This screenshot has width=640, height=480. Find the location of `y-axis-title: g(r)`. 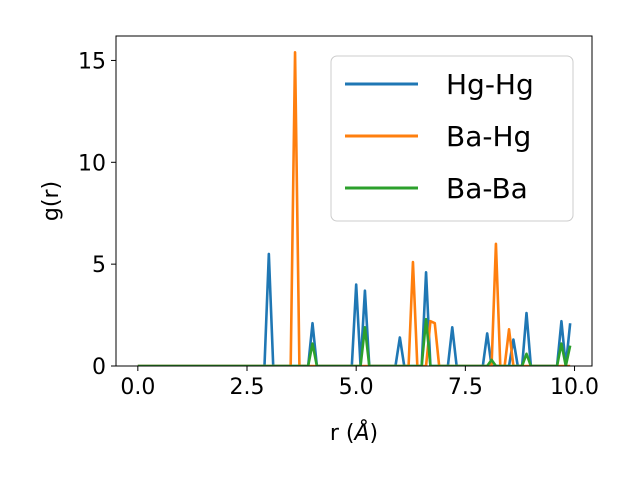

y-axis-title: g(r) is located at coordinates (51, 201).